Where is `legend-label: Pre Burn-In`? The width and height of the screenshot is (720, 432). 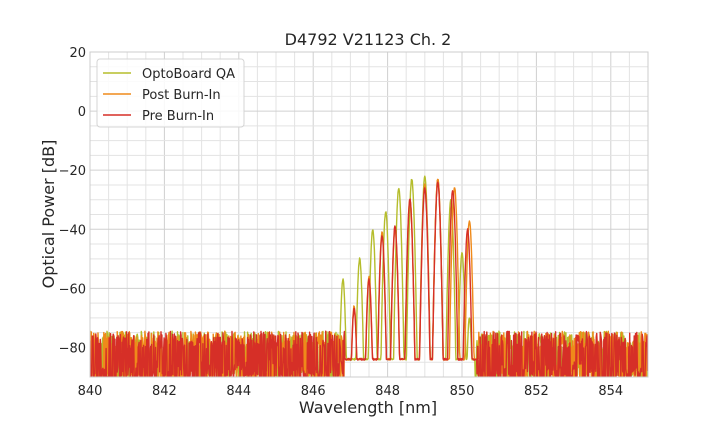 legend-label: Pre Burn-In is located at coordinates (178, 116).